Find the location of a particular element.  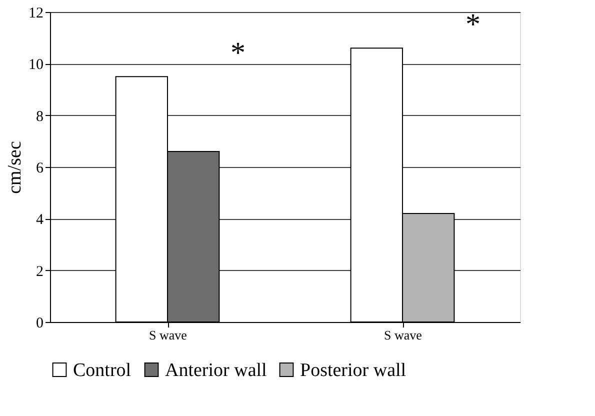

legend-label: Control is located at coordinates (102, 370).